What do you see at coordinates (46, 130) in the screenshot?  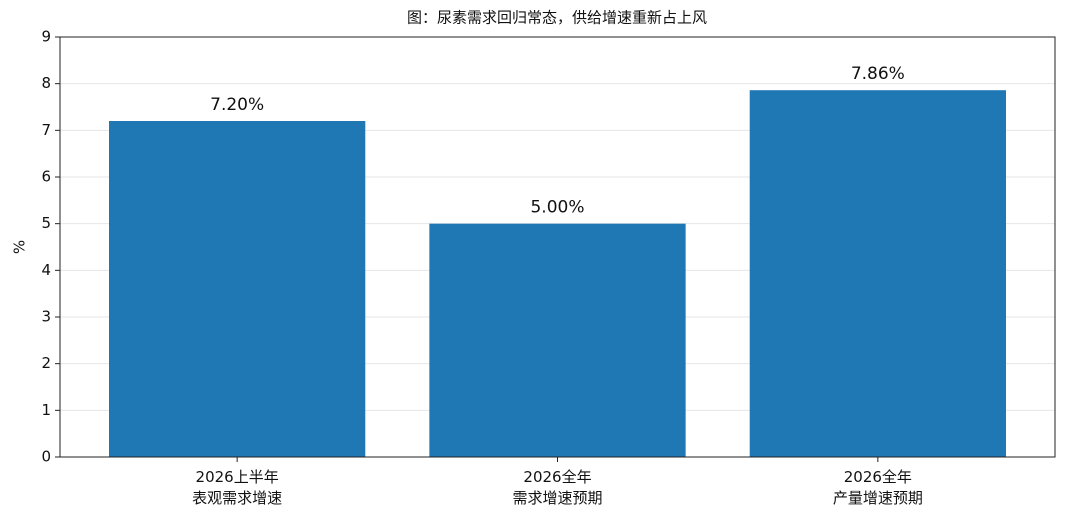 I see `y-tick-label: 7` at bounding box center [46, 130].